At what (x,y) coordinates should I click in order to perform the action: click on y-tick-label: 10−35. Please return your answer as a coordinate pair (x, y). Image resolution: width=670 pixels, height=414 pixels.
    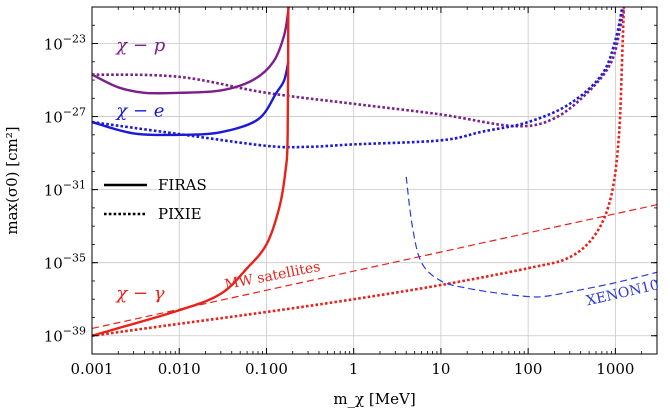
    Looking at the image, I should click on (65, 262).